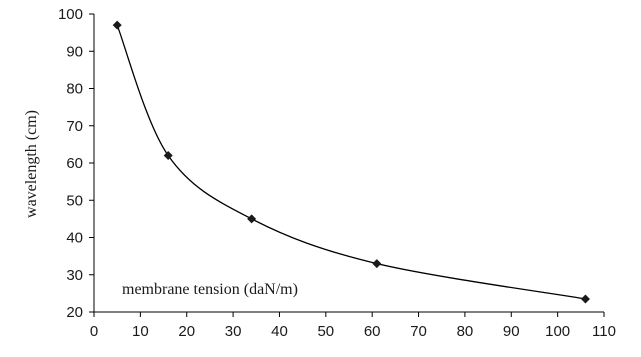 This screenshot has height=357, width=641. Describe the element at coordinates (279, 331) in the screenshot. I see `x-tick-label: 40` at that location.